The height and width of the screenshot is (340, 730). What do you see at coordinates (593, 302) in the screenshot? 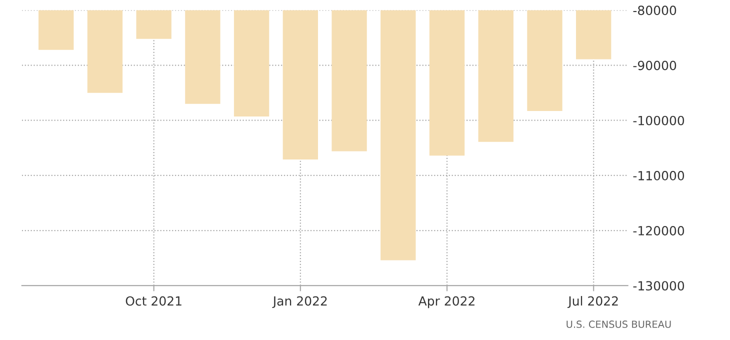
I see `x-tick-label: Jul 2022` at bounding box center [593, 302].